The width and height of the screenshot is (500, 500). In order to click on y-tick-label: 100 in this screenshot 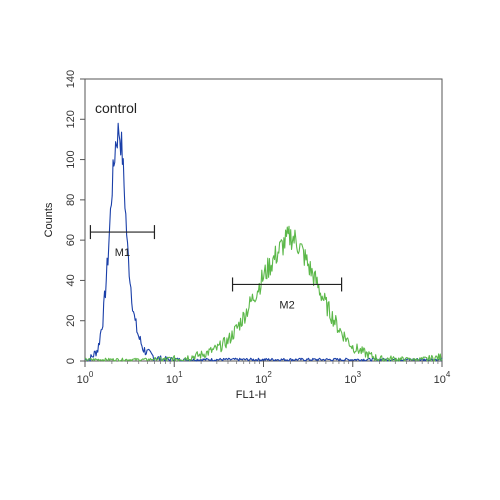, I will do `click(71, 159)`.